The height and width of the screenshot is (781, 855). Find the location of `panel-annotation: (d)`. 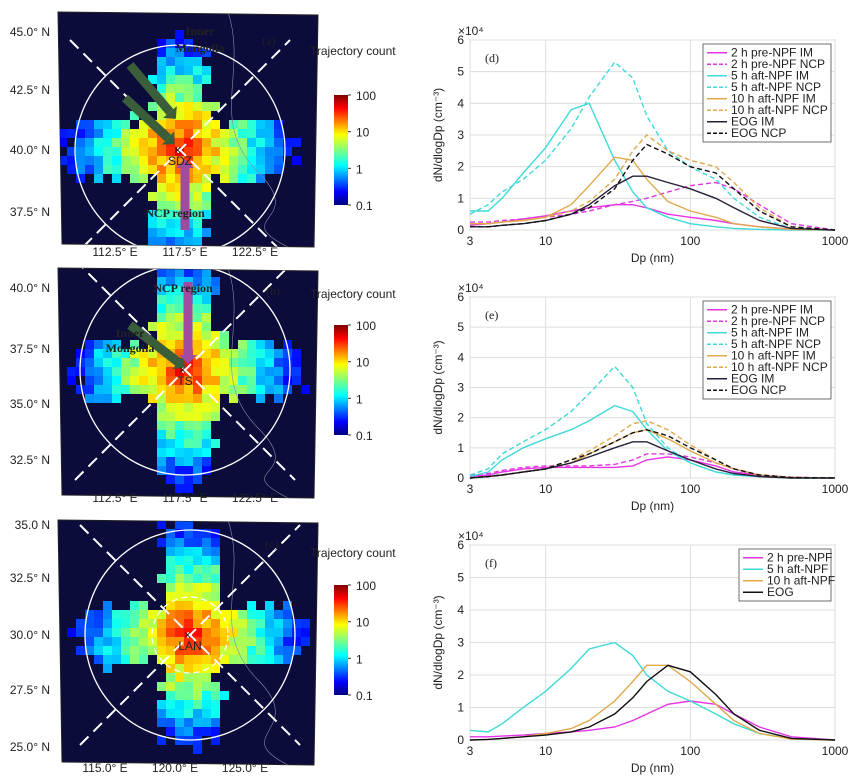

panel-annotation: (d) is located at coordinates (492, 58).